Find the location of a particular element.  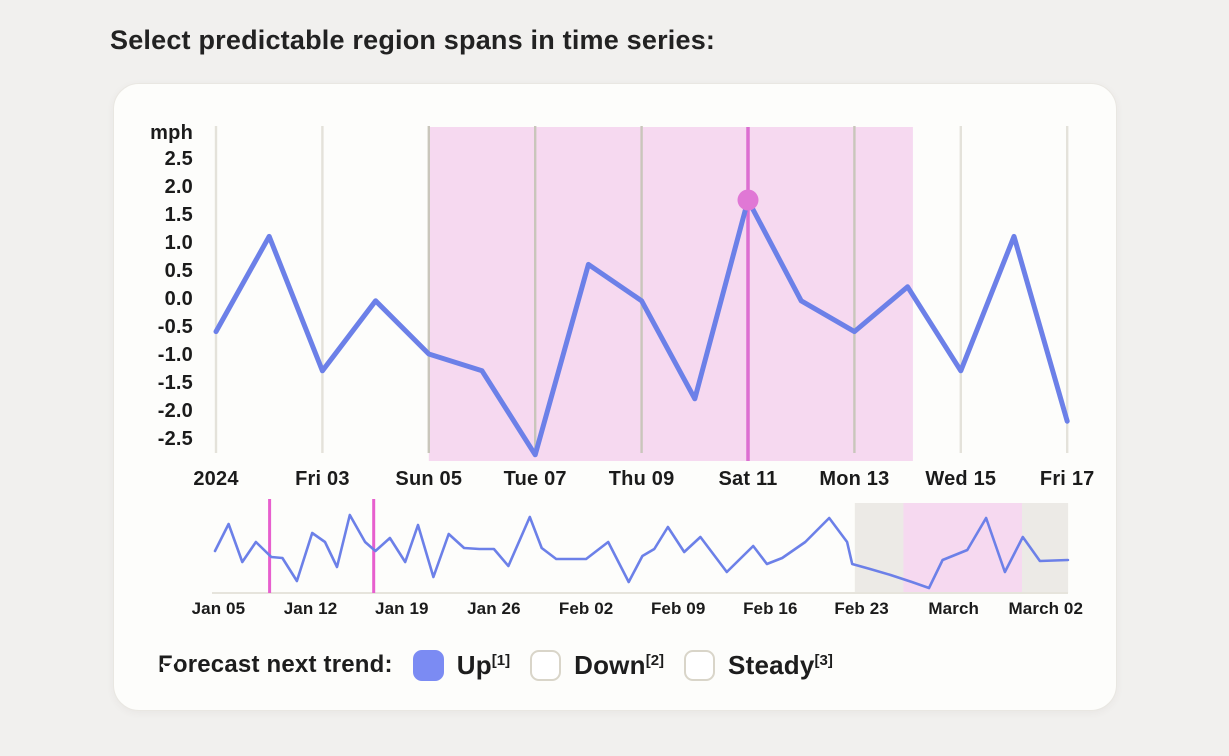

forecast-option-down: Down[2] is located at coordinates (597, 665).